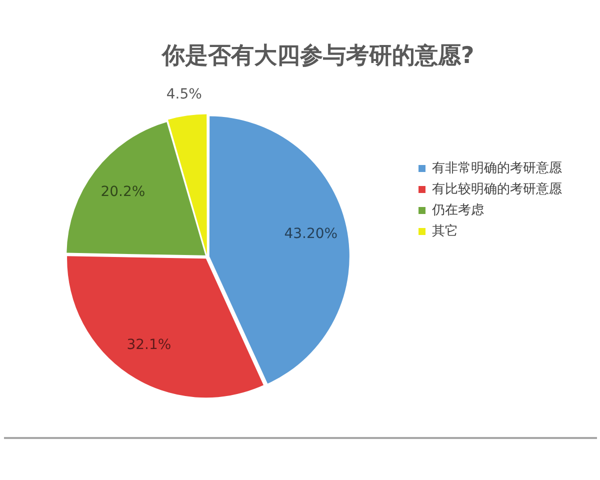 The width and height of the screenshot is (600, 480). I want to click on legend-label: 其它, so click(445, 230).